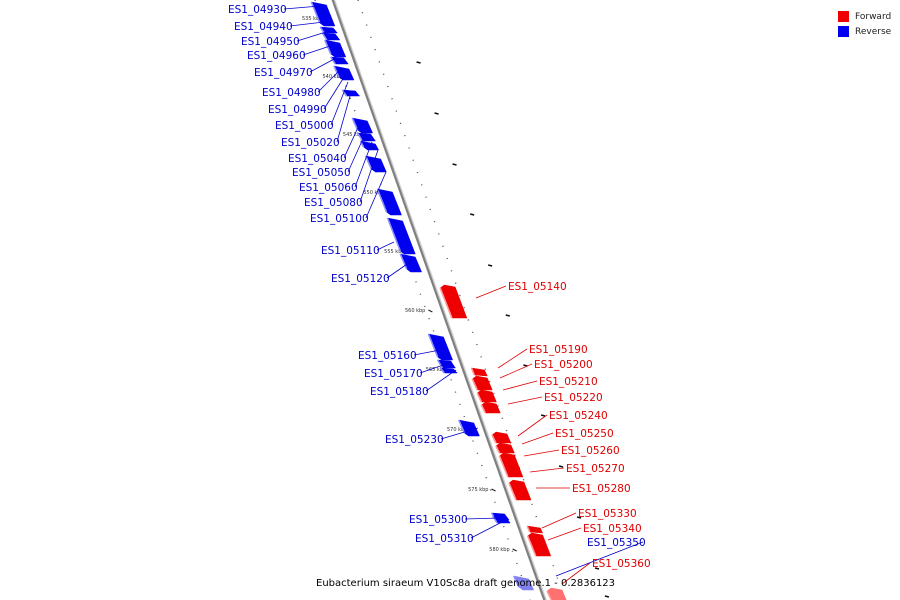  What do you see at coordinates (291, 93) in the screenshot?
I see `gene-label-es1_04980: ES1_04980` at bounding box center [291, 93].